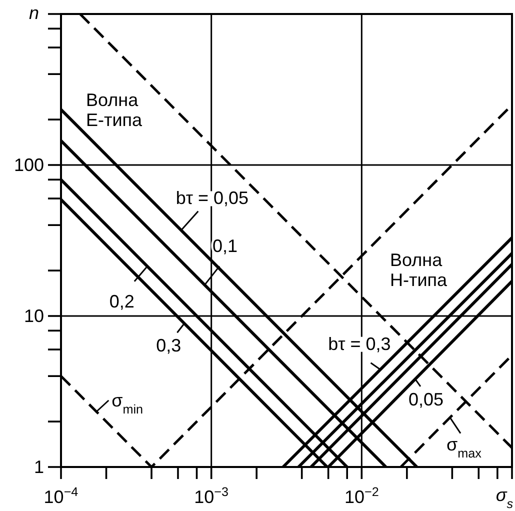 This screenshot has height=511, width=515. I want to click on x-tick-label: 10$^{−2}$, so click(361, 496).